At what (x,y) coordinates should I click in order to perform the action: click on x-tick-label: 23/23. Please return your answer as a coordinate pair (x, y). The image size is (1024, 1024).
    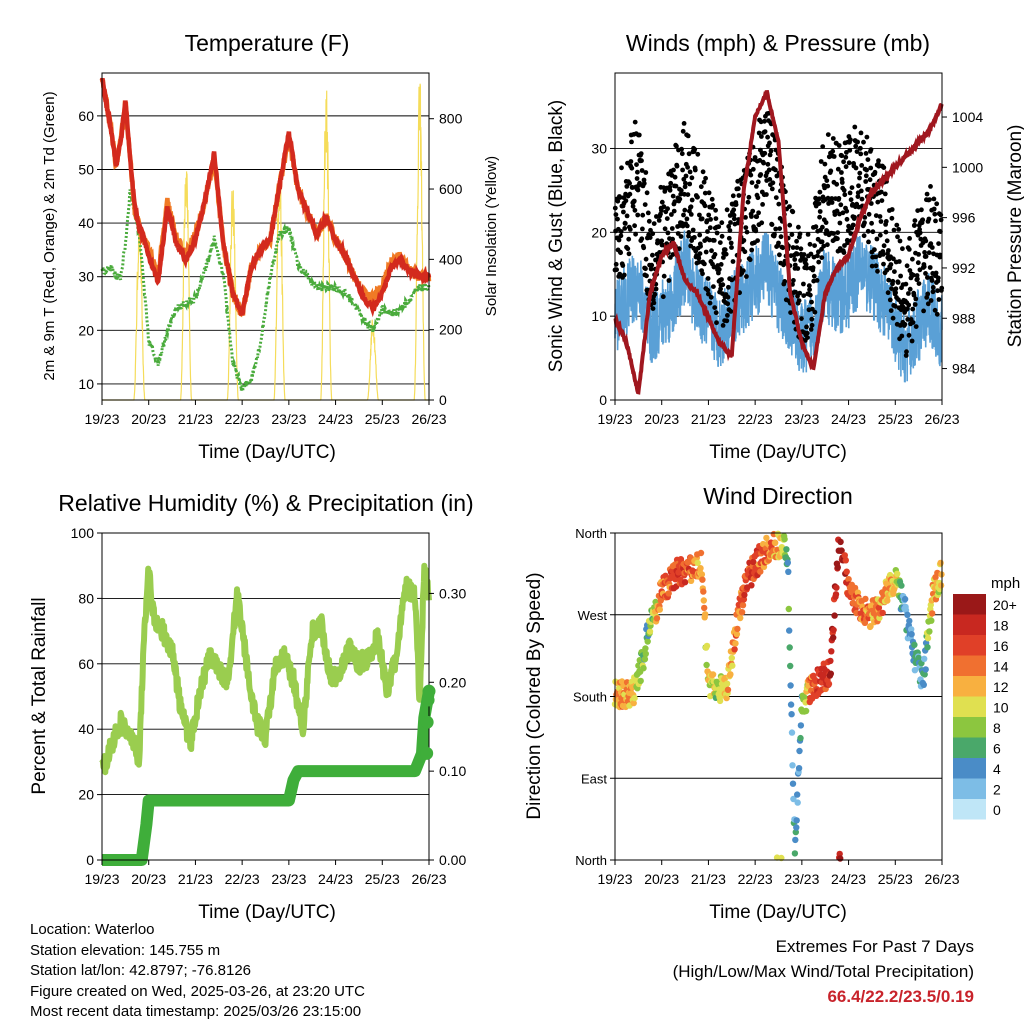
    Looking at the image, I should click on (288, 879).